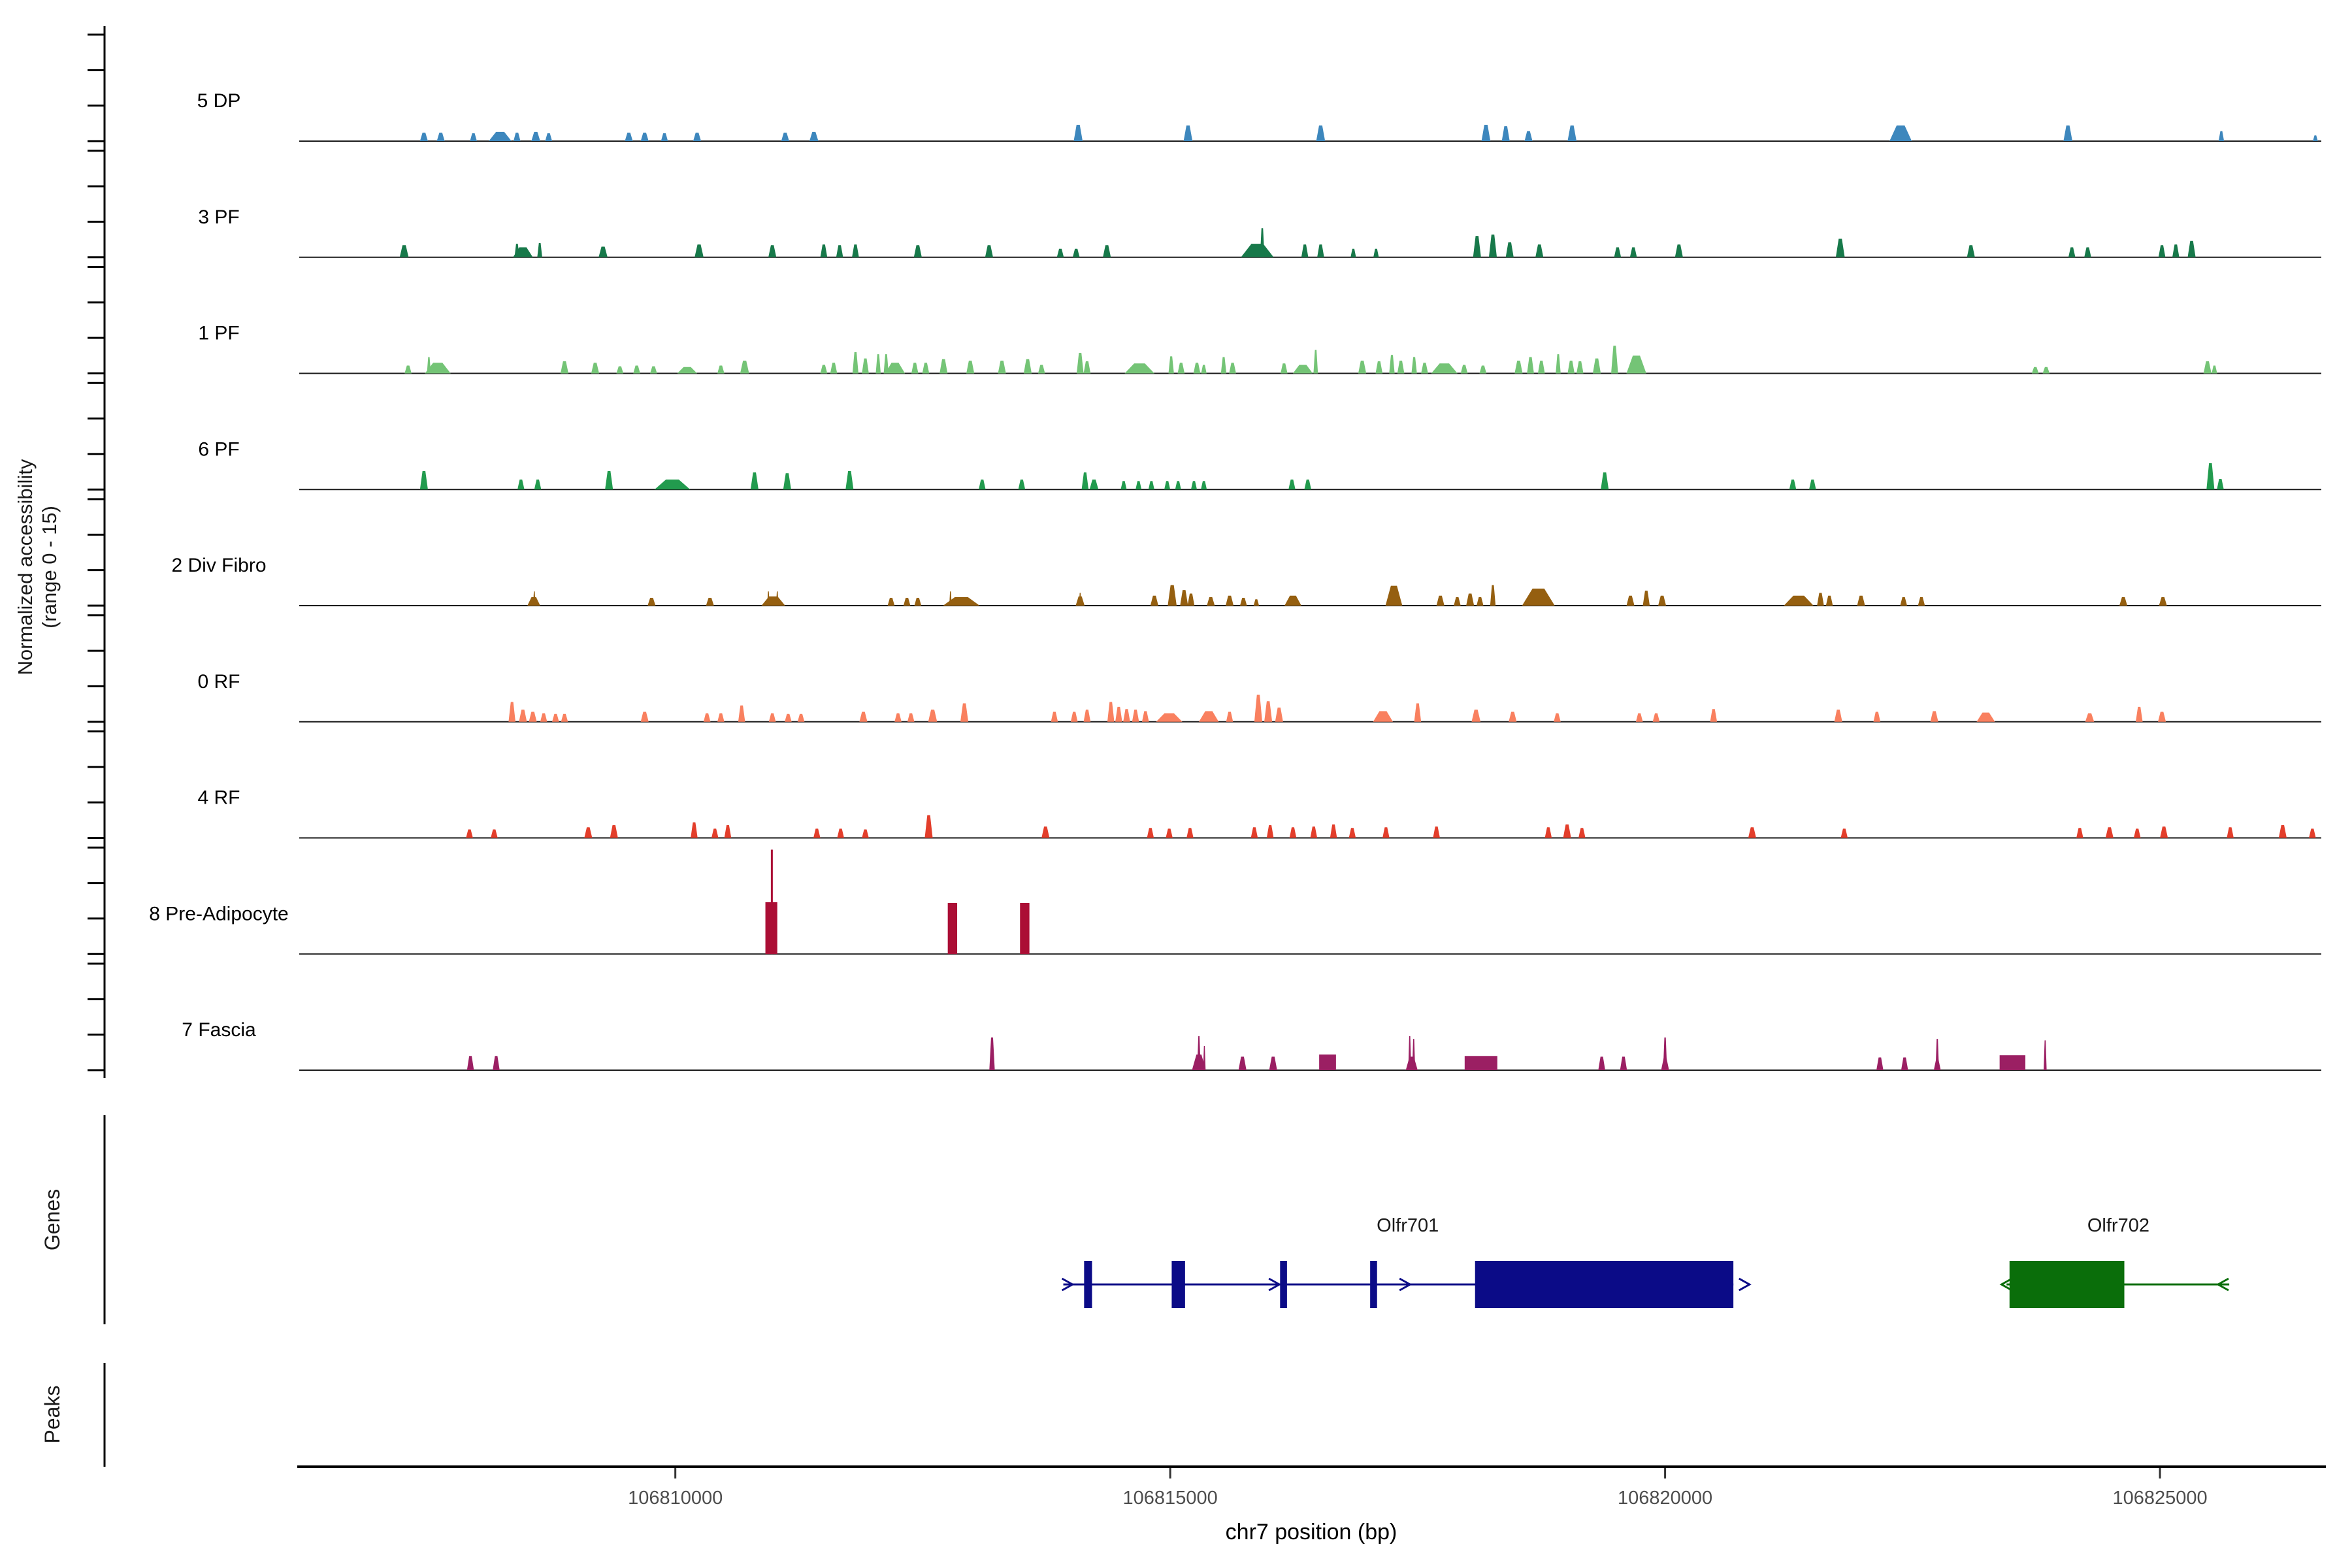  Describe the element at coordinates (218, 565) in the screenshot. I see `track-label: 2 Div Fibro` at that location.